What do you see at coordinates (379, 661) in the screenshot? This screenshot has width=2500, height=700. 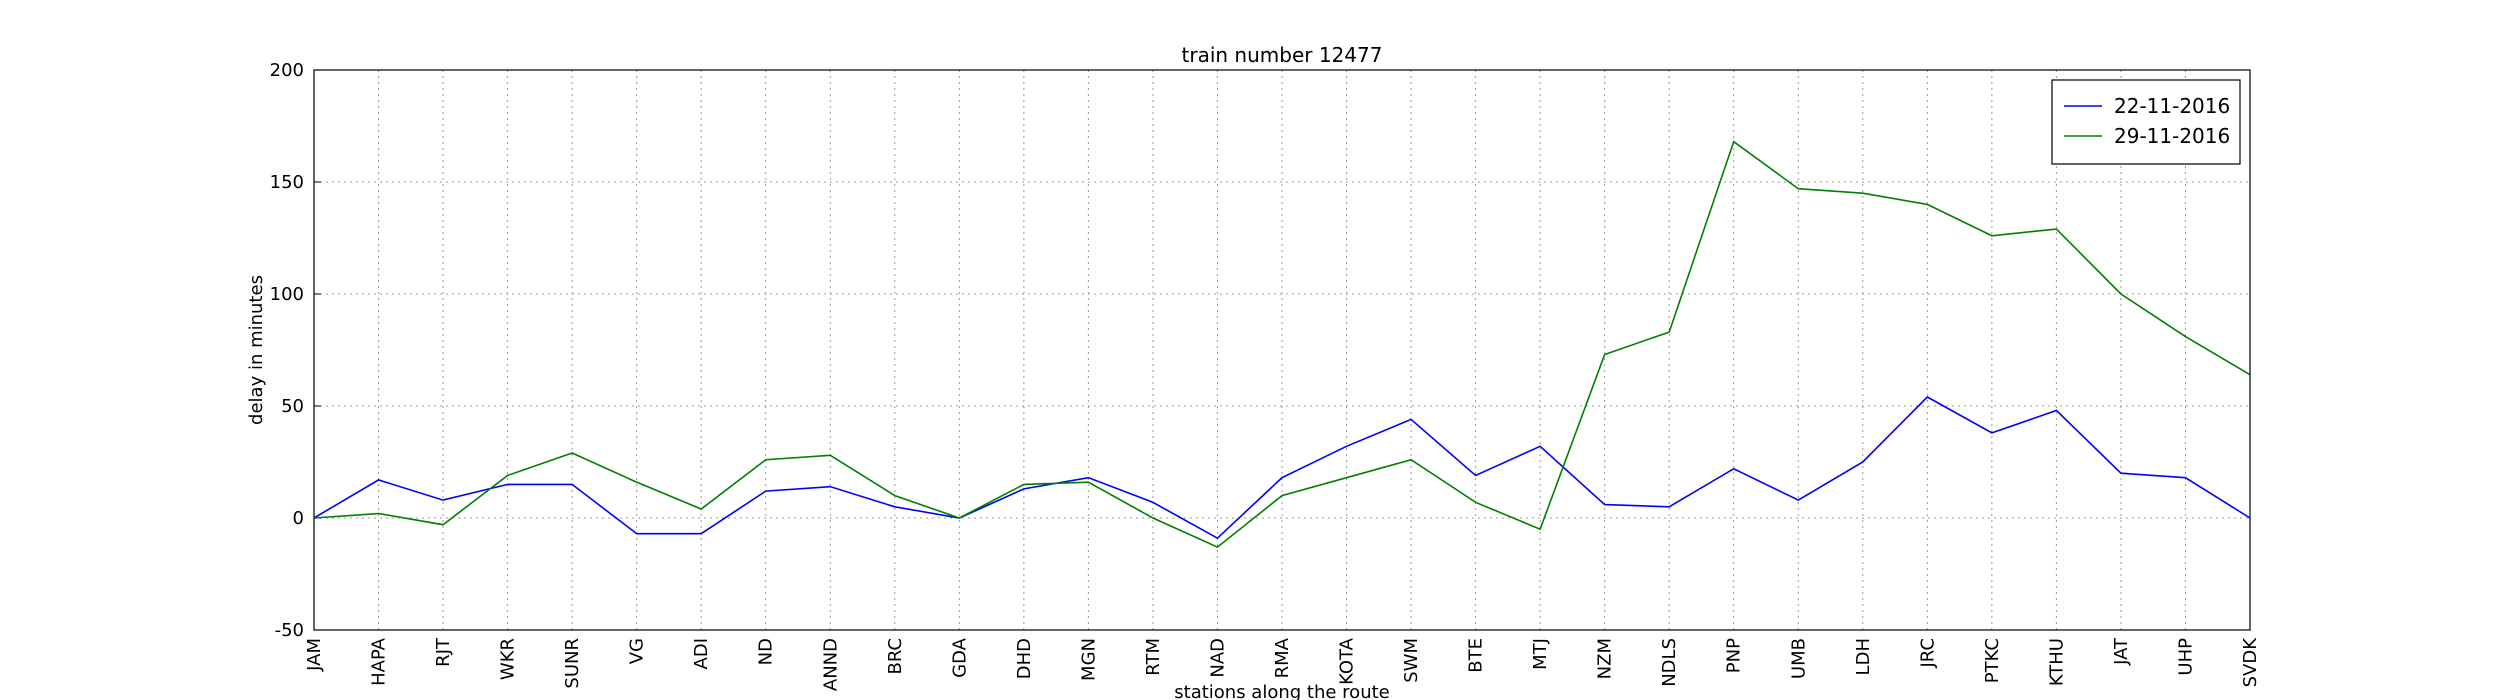 I see `x-tick-label: HAPA` at bounding box center [379, 661].